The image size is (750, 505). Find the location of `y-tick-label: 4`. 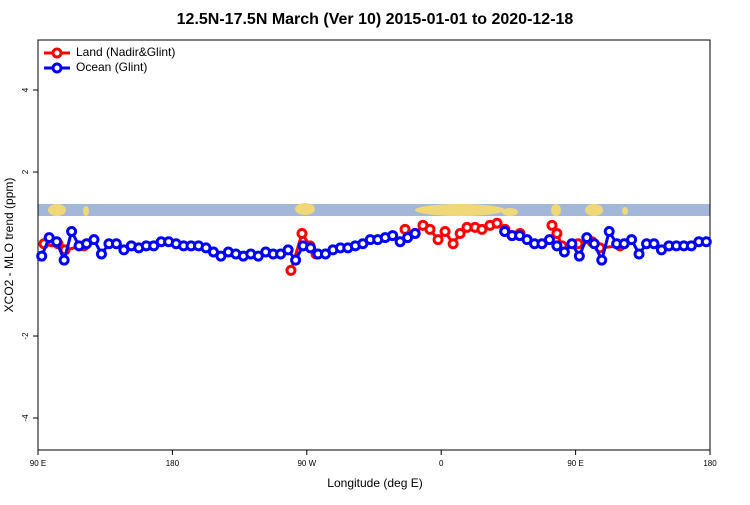

y-tick-label: 4 is located at coordinates (25, 89).